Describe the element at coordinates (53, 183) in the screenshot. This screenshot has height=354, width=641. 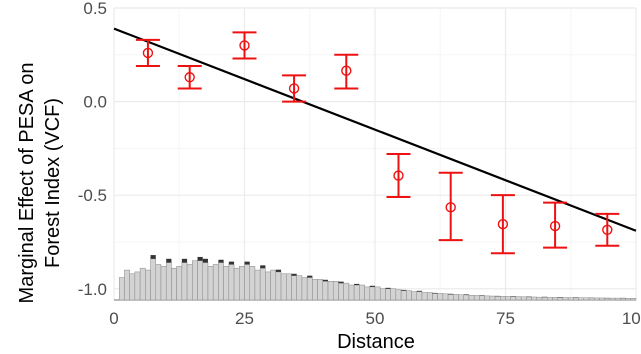
I see `y-axis-title-line-2: Forest Index (VCF)` at that location.